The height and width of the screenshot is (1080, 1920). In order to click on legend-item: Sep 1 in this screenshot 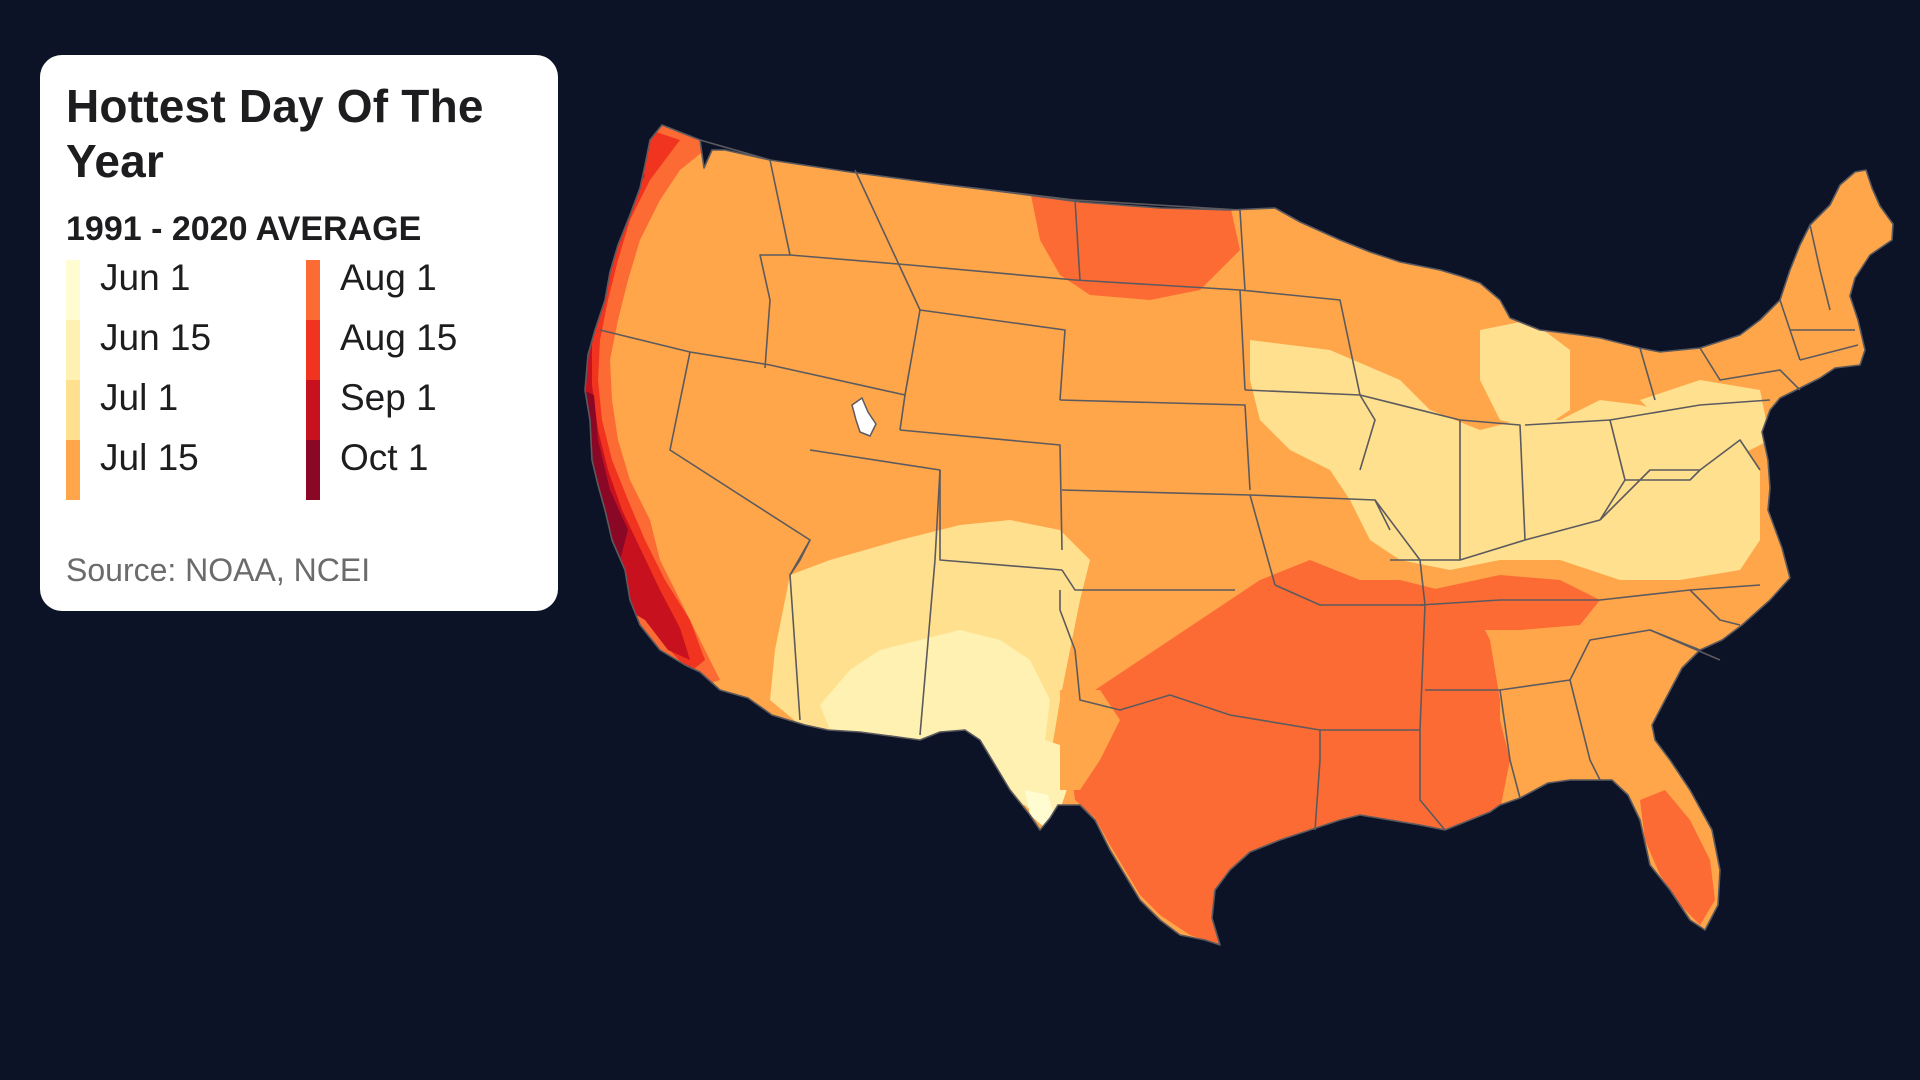, I will do `click(426, 408)`.